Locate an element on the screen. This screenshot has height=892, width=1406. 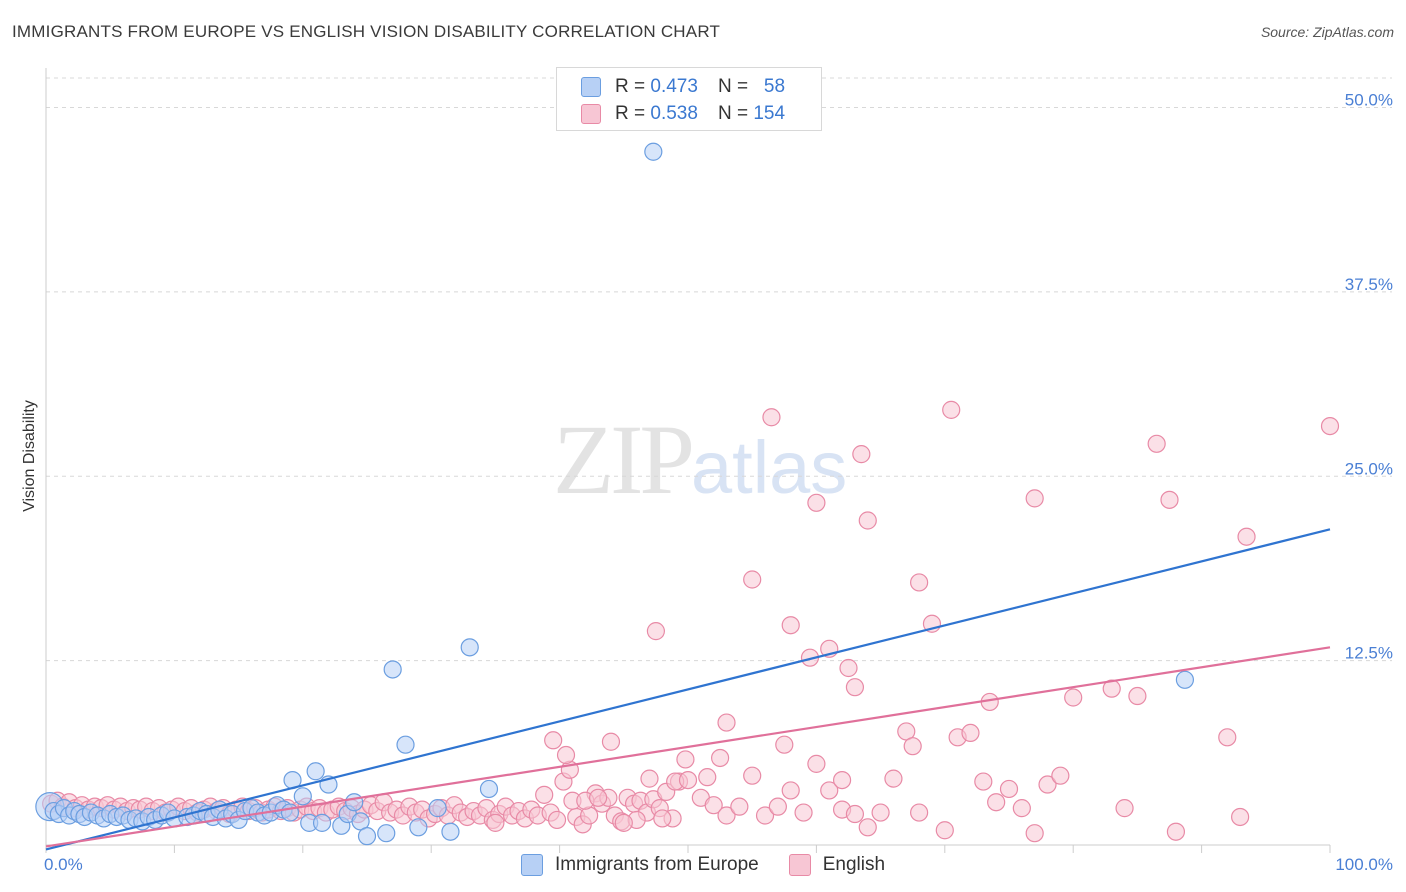
legend-r-value: 0.538 is located at coordinates (674, 113).